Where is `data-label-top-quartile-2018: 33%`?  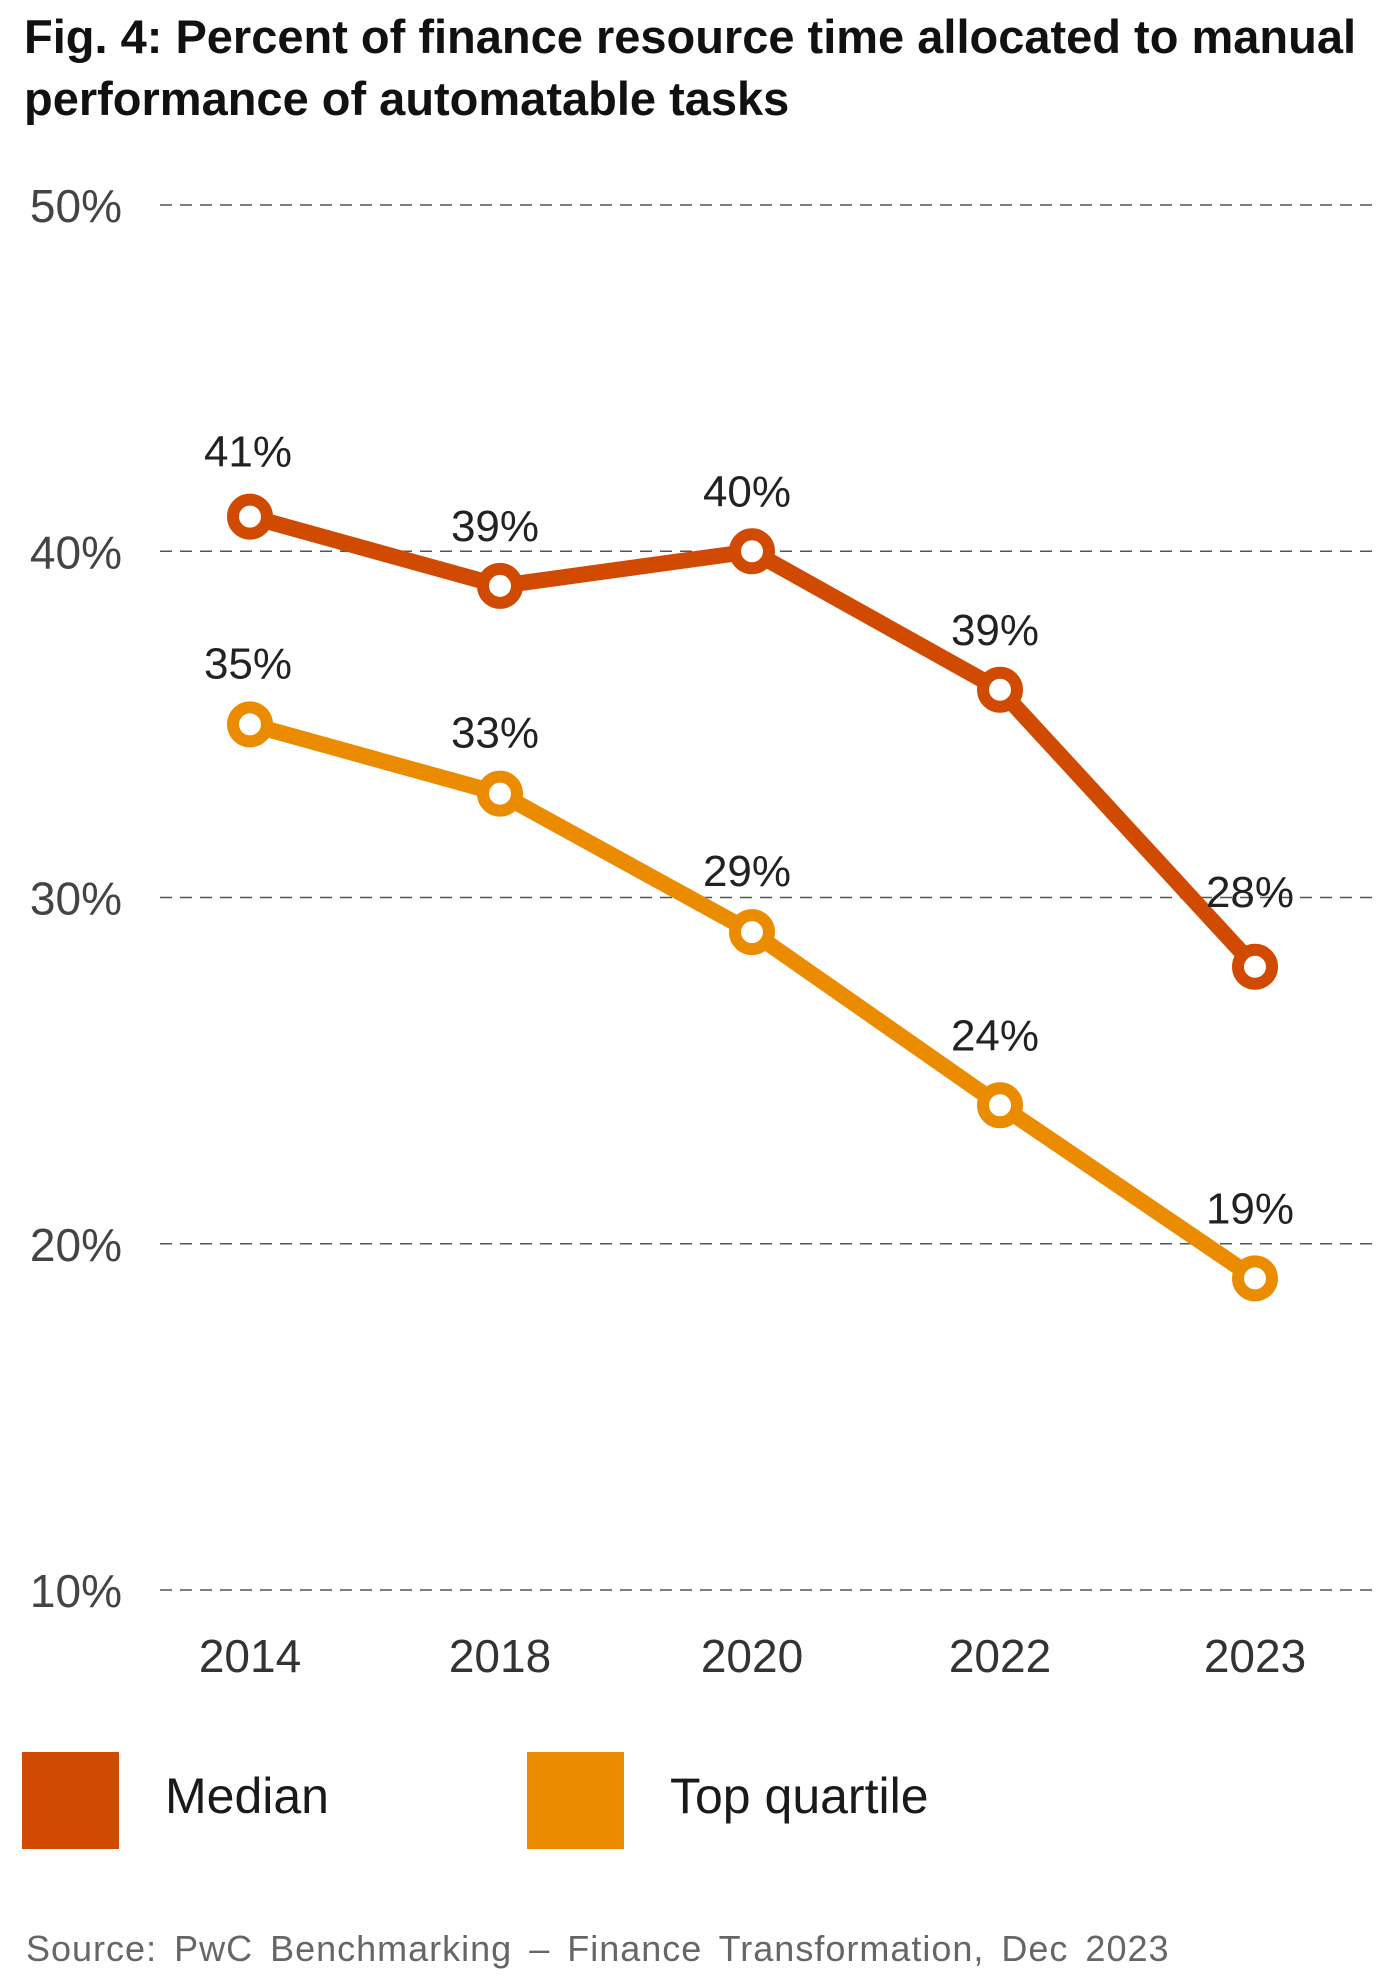
data-label-top-quartile-2018: 33% is located at coordinates (495, 733).